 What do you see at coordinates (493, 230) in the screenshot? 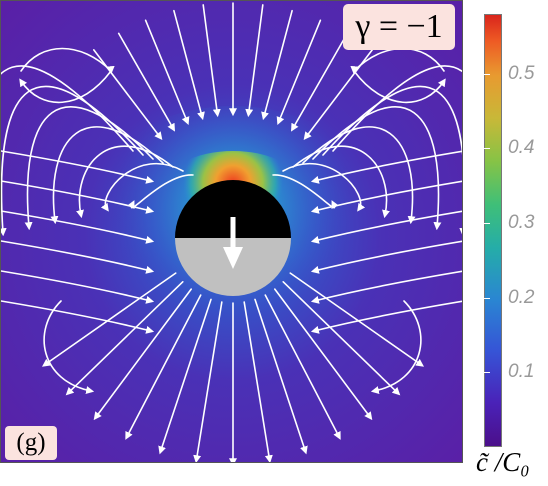
I see `colorbar` at bounding box center [493, 230].